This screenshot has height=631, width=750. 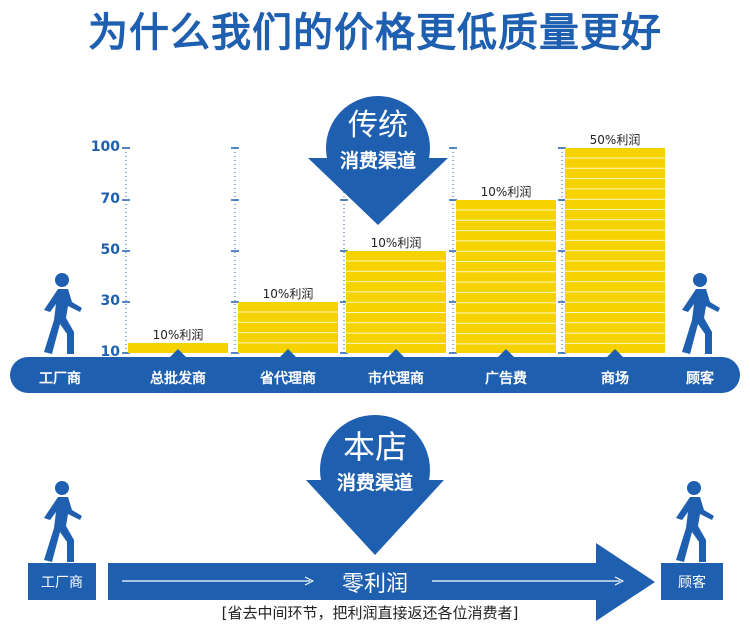 I want to click on bar-data-label: 50%利润, so click(x=615, y=140).